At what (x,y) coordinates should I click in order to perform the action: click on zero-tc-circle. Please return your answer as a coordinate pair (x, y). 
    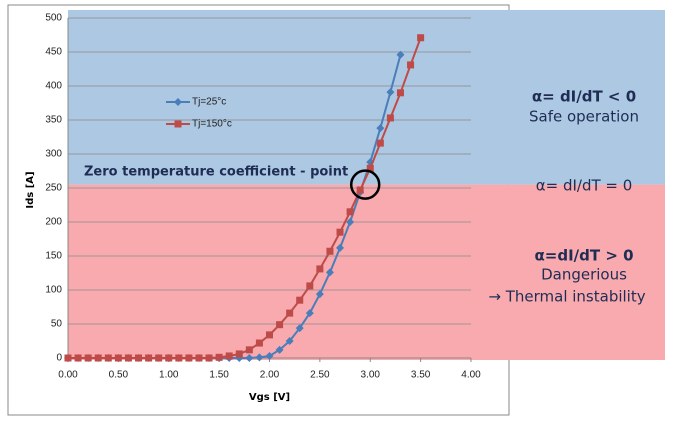
    Looking at the image, I should click on (365, 184).